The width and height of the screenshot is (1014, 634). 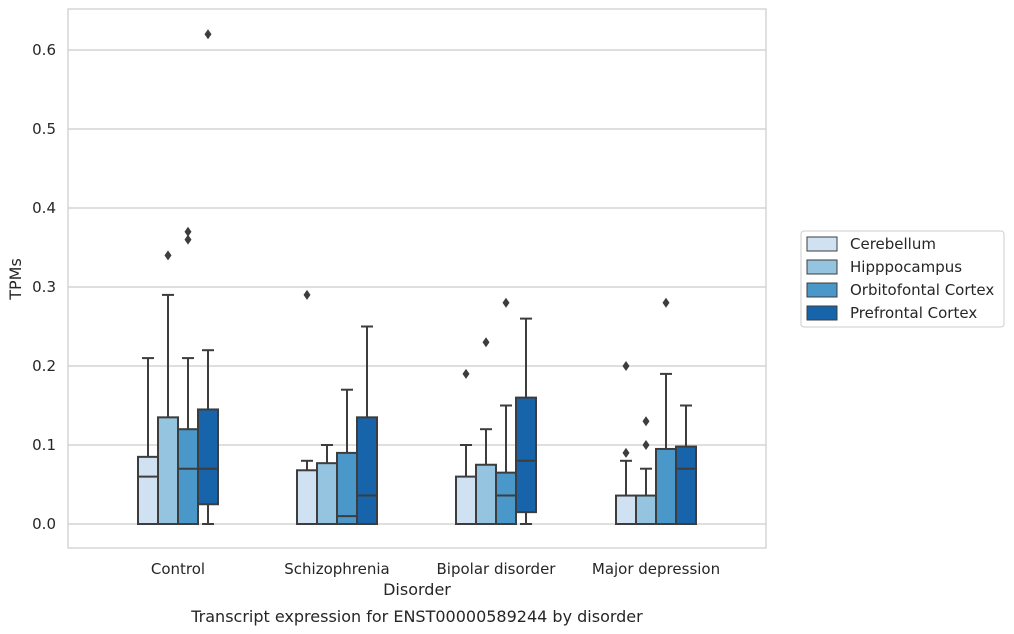 I want to click on y-tick-label: 0.4, so click(x=44, y=208).